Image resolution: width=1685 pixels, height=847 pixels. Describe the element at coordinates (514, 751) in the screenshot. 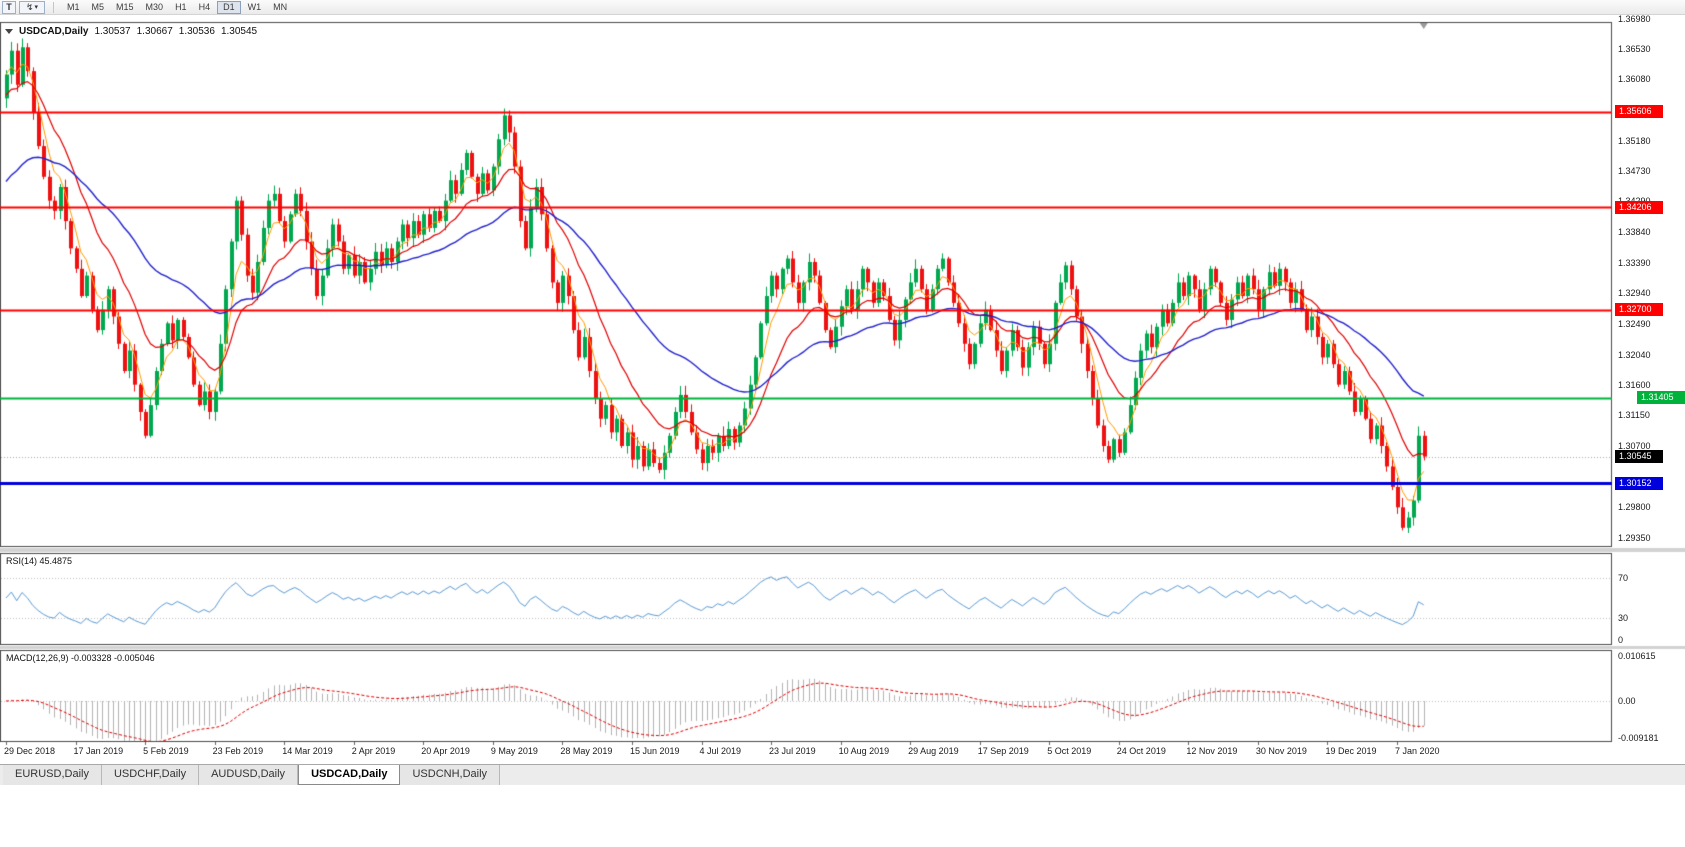

I see `x-axis-date-label: 9 May 2019` at that location.